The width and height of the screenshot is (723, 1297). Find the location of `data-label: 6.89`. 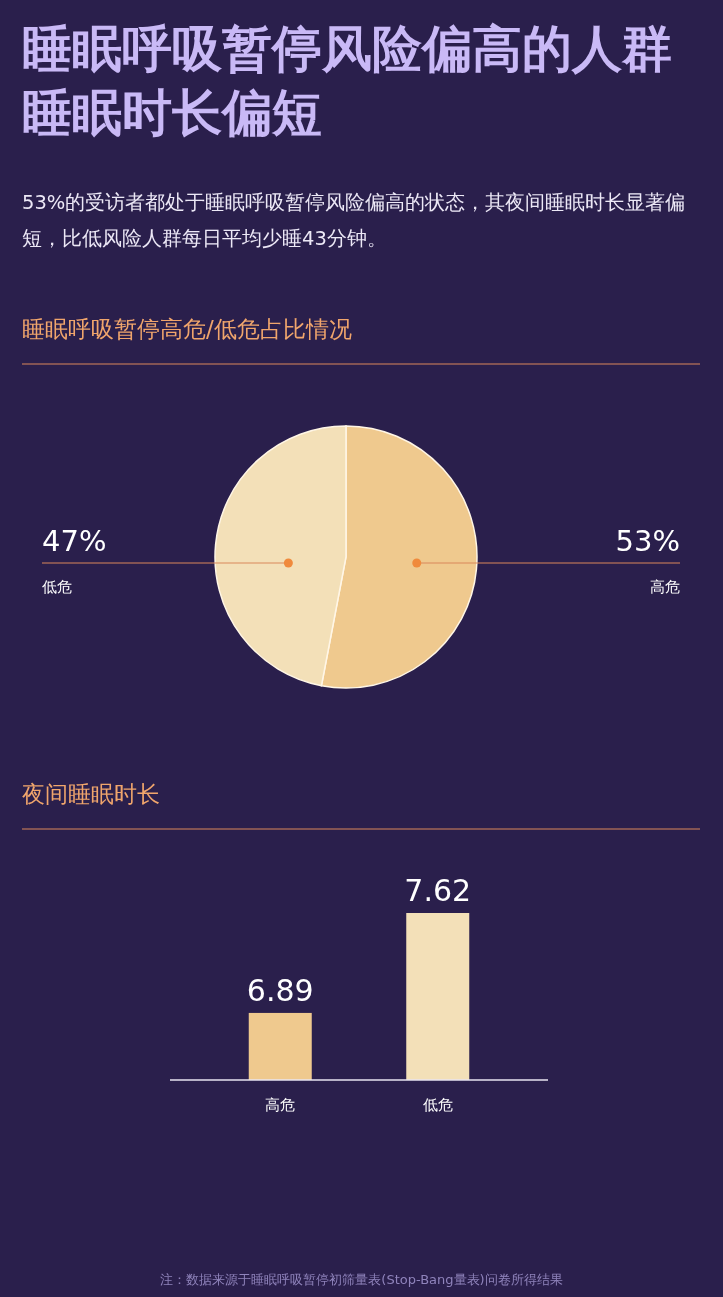

data-label: 6.89 is located at coordinates (280, 990).